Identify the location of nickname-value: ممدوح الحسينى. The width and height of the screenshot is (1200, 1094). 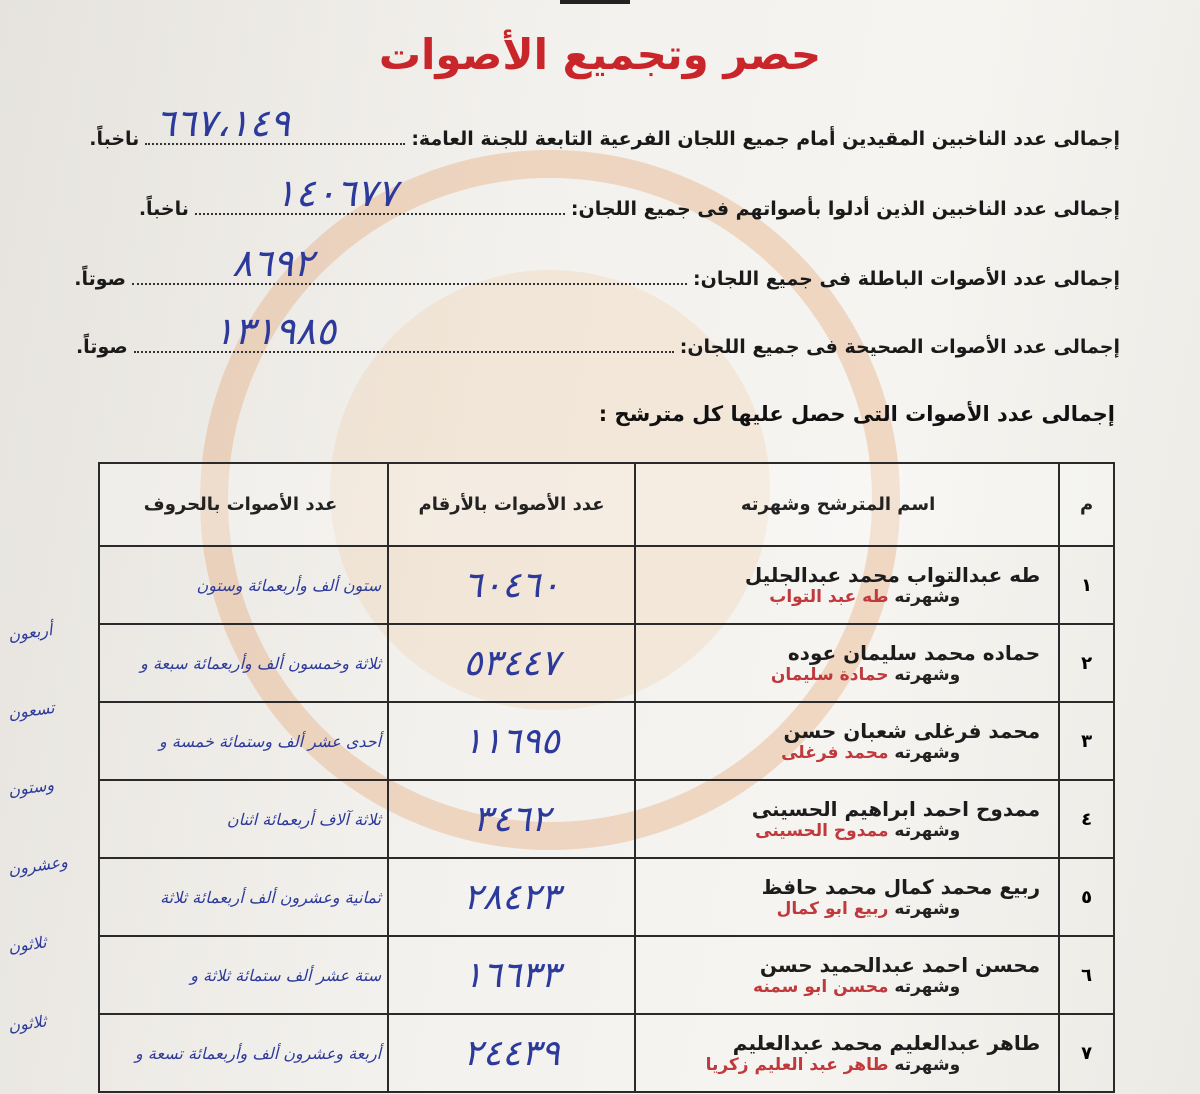
(822, 831).